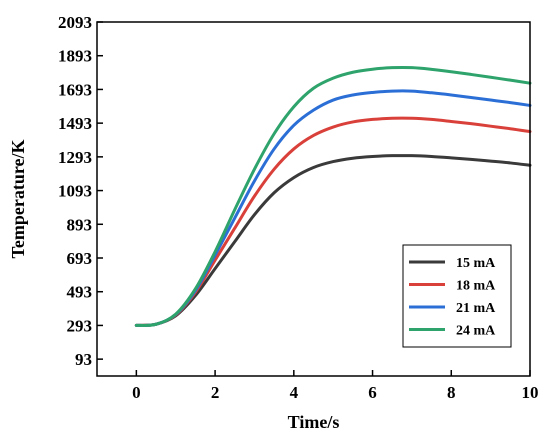 The height and width of the screenshot is (440, 550). I want to click on x-tick-label: 0, so click(136, 392).